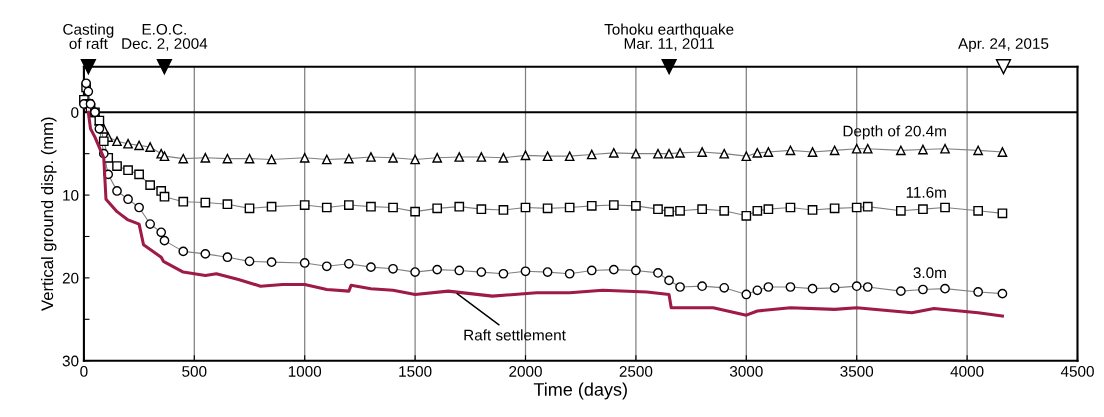 The image size is (1104, 417). I want to click on text: Apr. 24, 2015, so click(1003, 45).